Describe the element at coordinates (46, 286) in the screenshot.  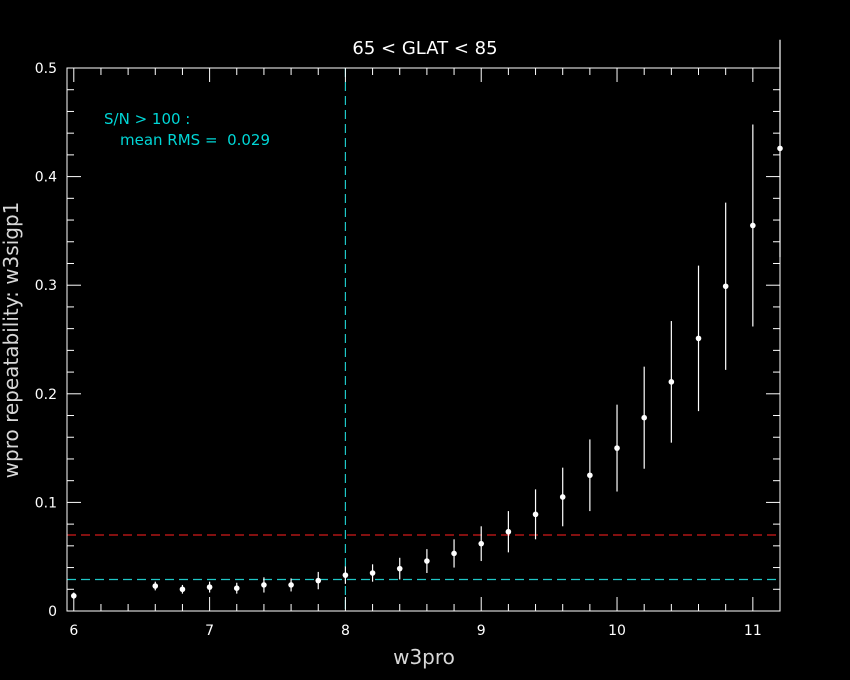
I see `y-tick-label: 0.3` at that location.